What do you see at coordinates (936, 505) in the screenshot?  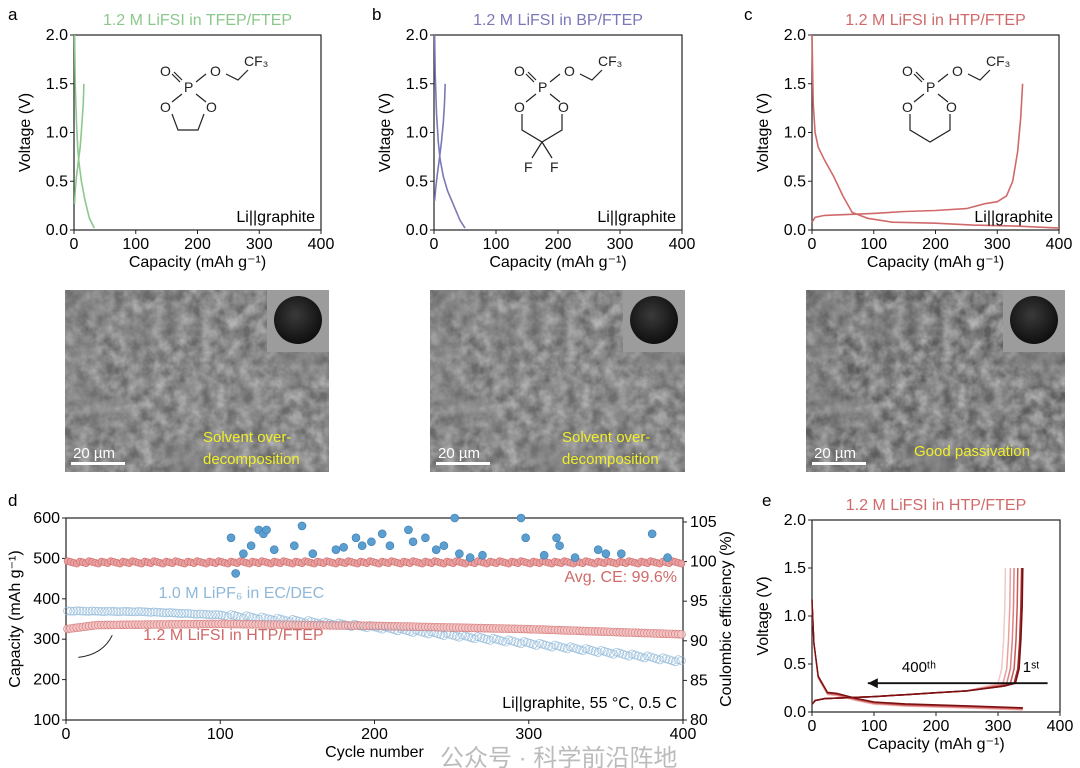 I see `chart-title: 1.2 M LiFSI in HTP/FTEP` at bounding box center [936, 505].